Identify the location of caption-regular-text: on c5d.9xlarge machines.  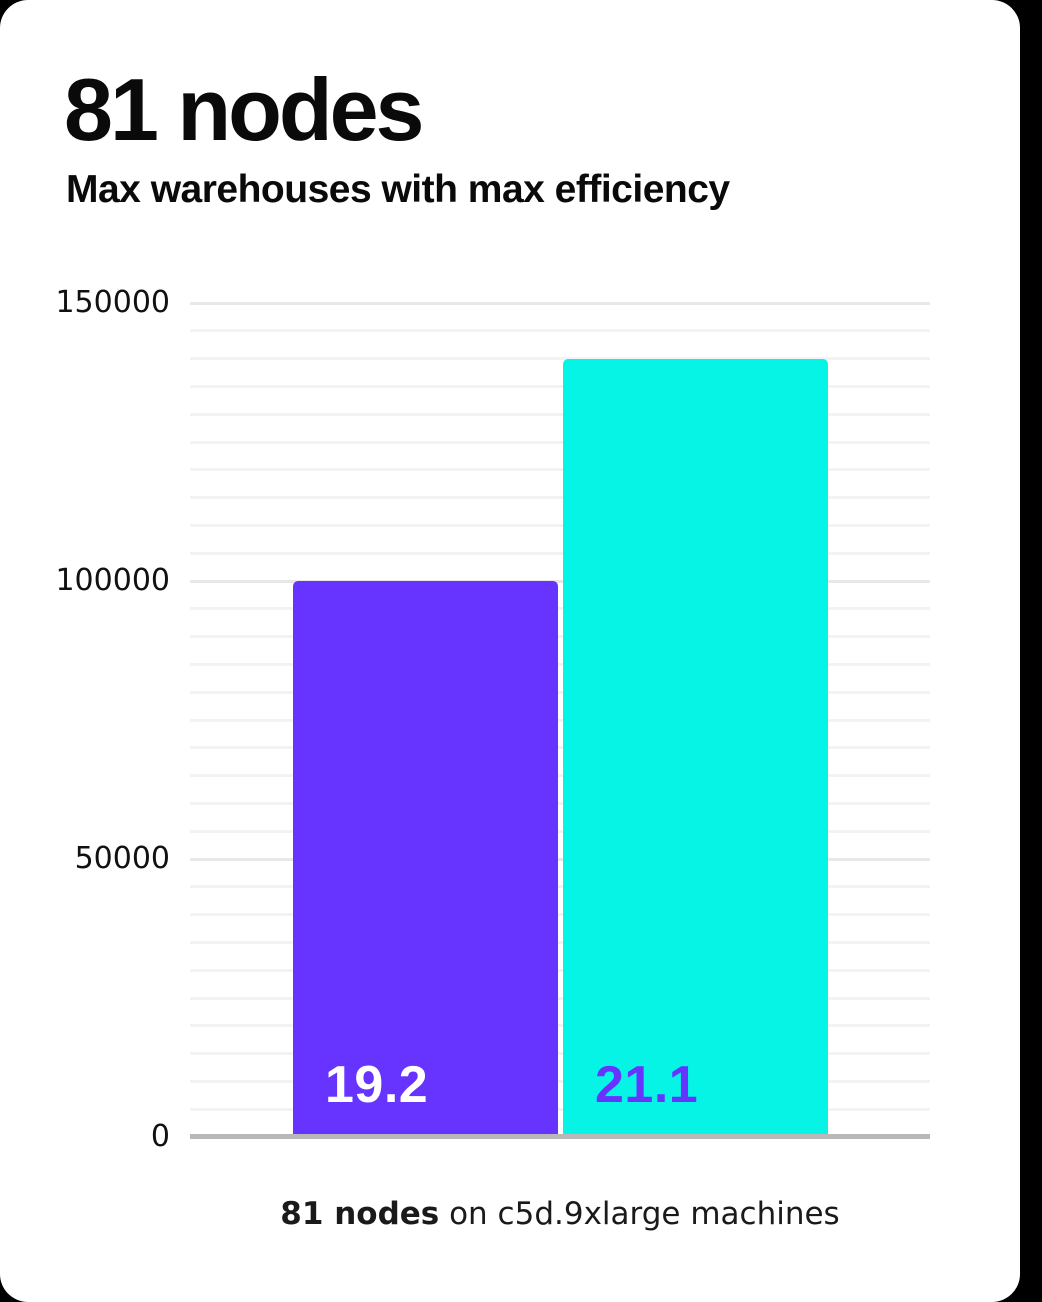
(639, 1214).